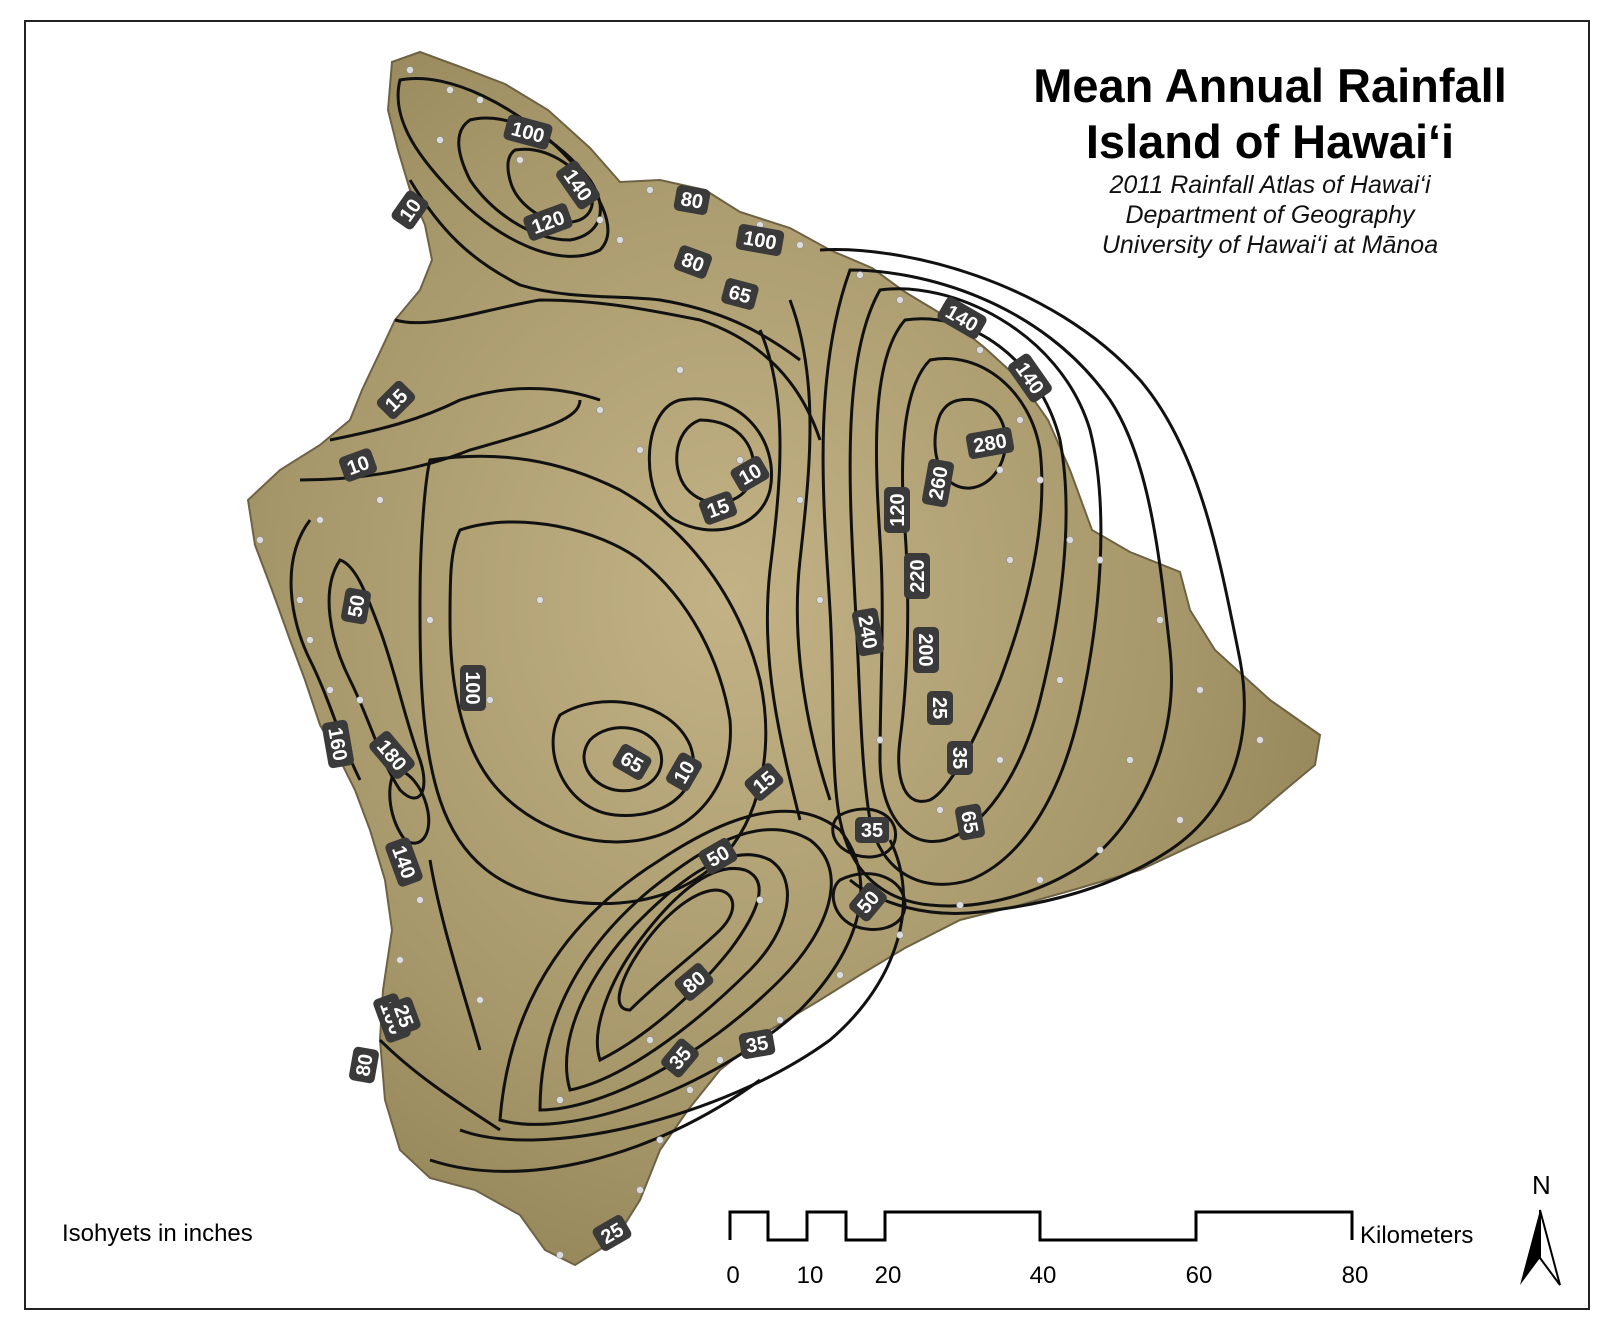  I want to click on isohyet-value-label: 200, so click(926, 650).